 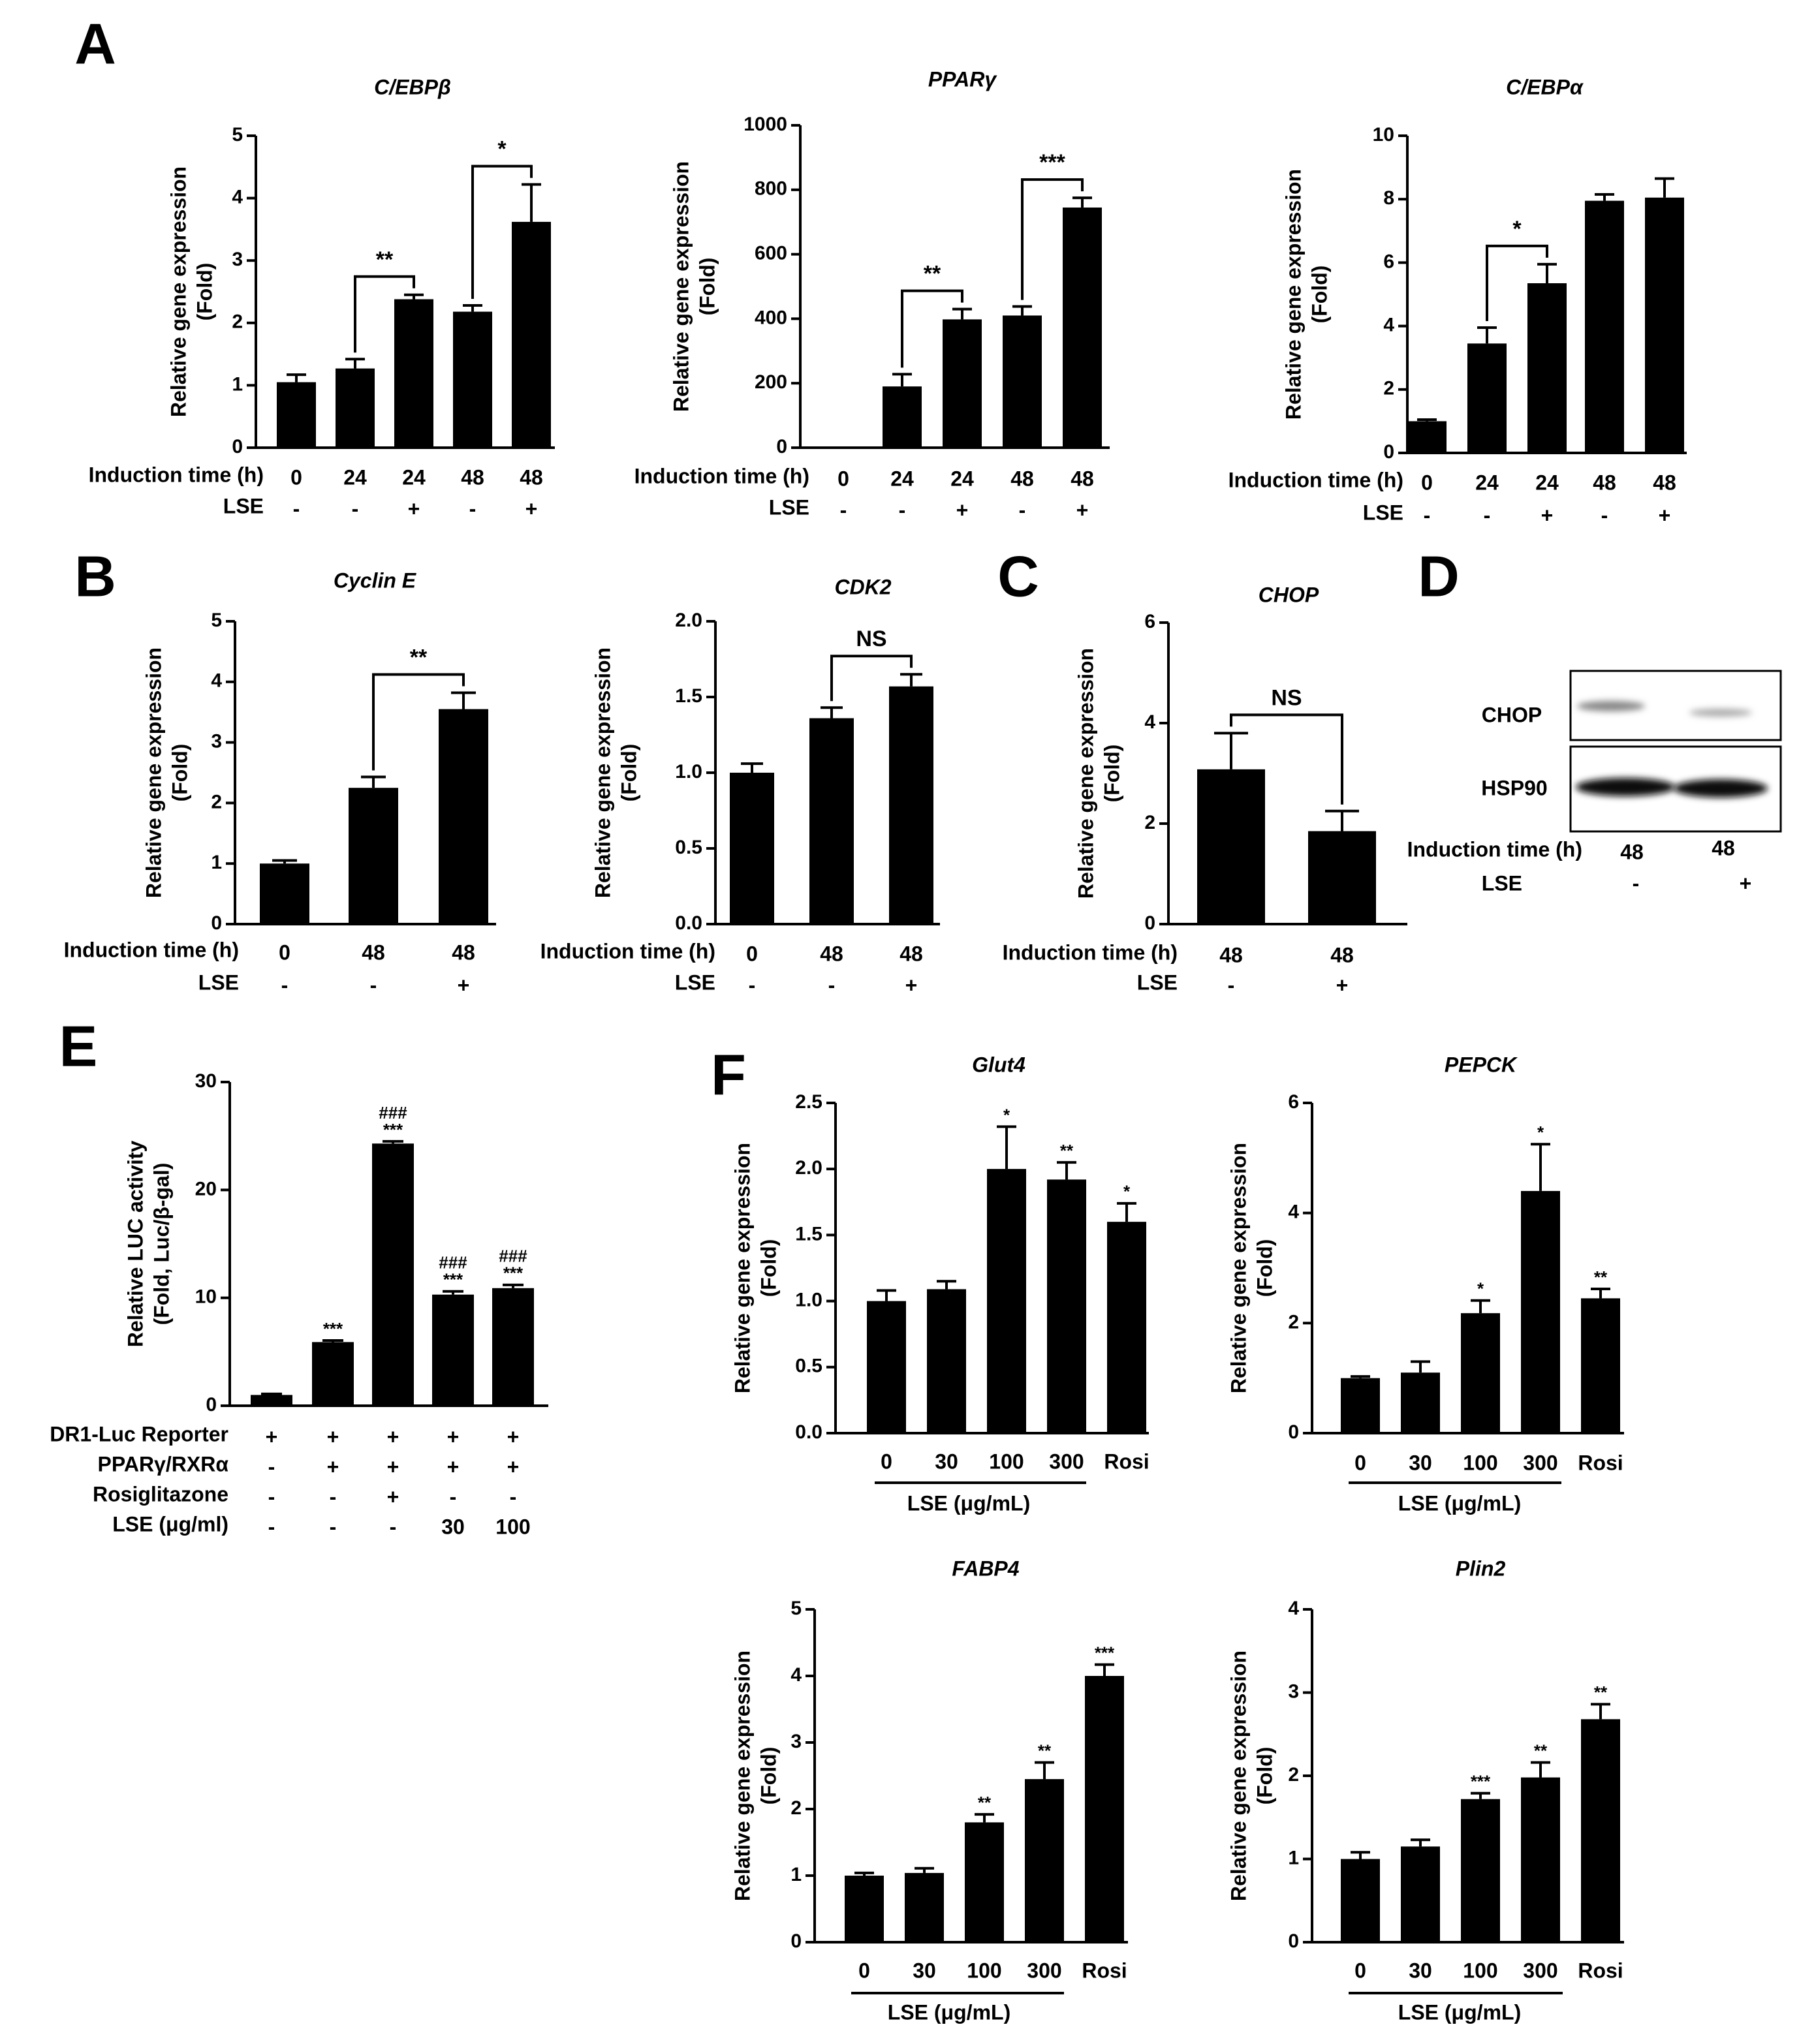 What do you see at coordinates (689, 847) in the screenshot?
I see `y-tick-label: 0.5` at bounding box center [689, 847].